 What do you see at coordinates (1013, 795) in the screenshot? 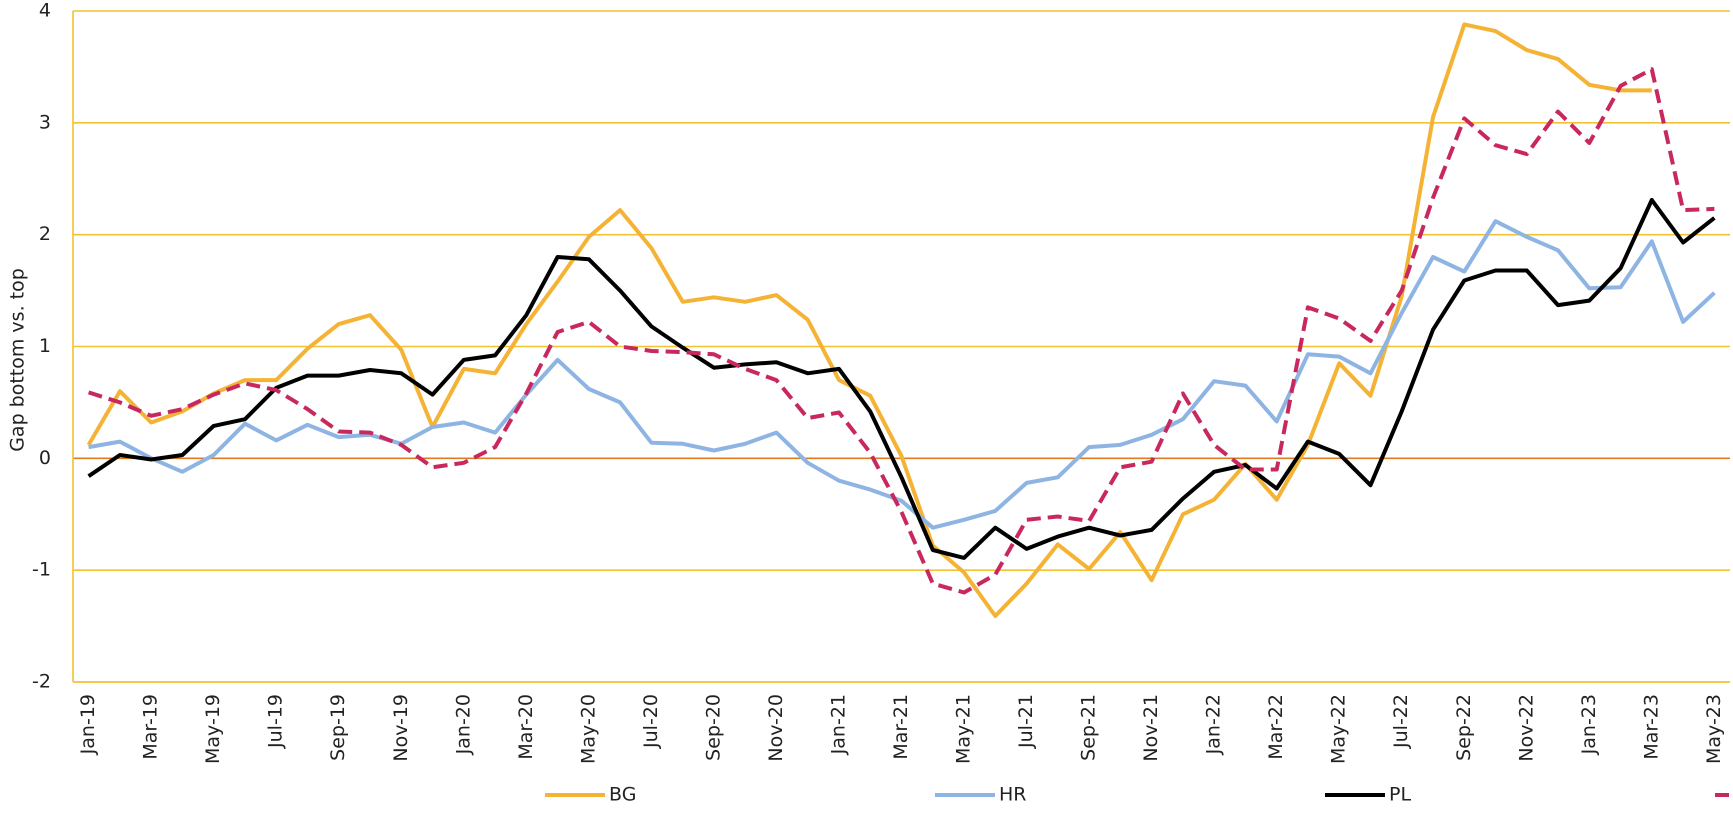
I see `legend-label: HR` at bounding box center [1013, 795].